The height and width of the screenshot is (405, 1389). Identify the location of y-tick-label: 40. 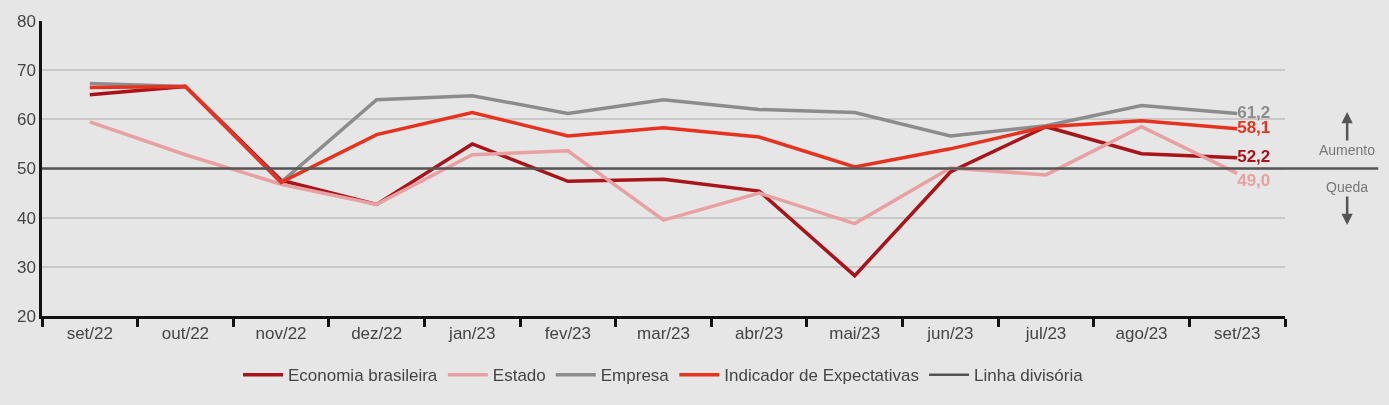
(26, 218).